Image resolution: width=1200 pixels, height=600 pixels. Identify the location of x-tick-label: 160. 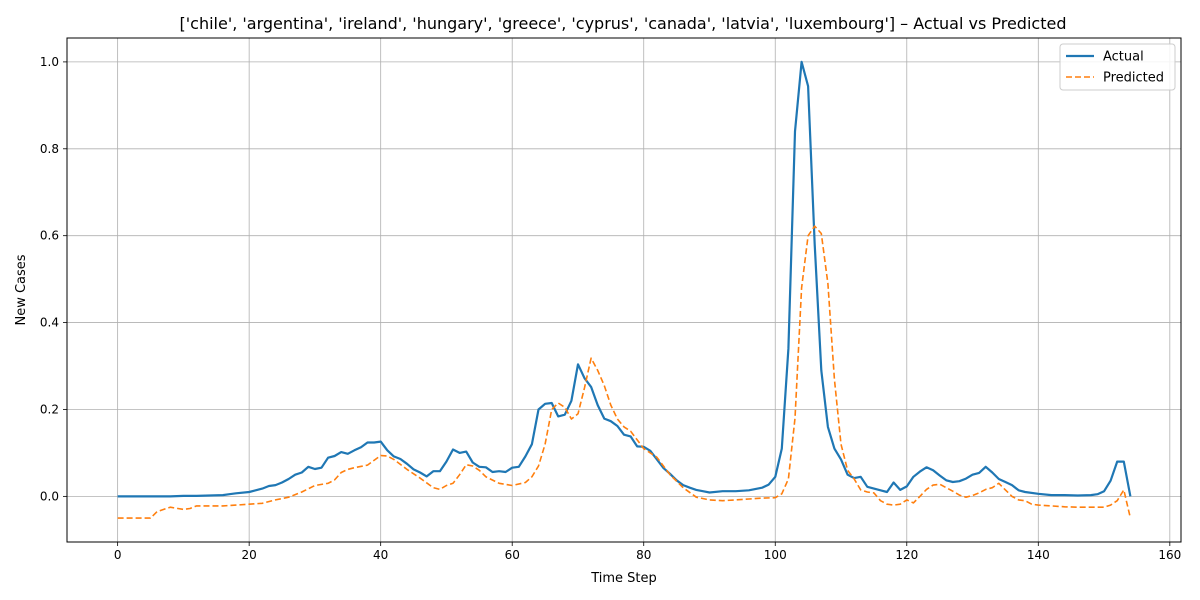
(1169, 555).